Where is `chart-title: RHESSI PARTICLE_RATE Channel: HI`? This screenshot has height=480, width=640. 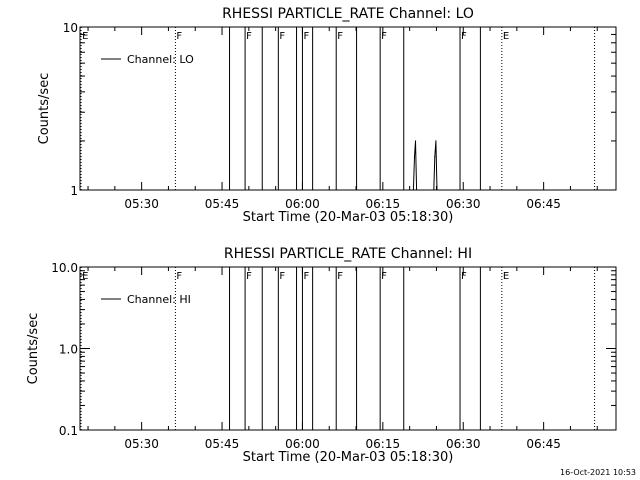 chart-title: RHESSI PARTICLE_RATE Channel: HI is located at coordinates (348, 254).